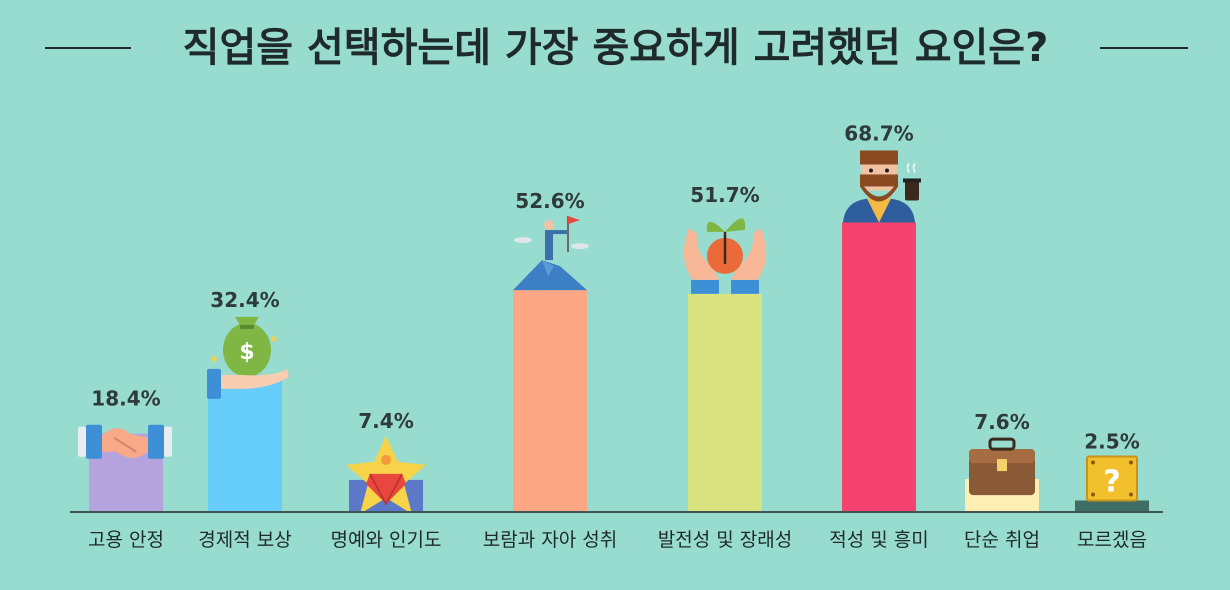  I want to click on category-label-2: 경제적 보상, so click(244, 540).